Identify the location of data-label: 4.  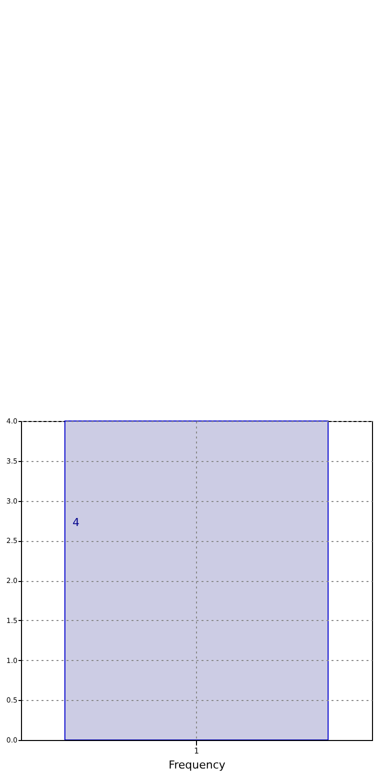
(76, 522).